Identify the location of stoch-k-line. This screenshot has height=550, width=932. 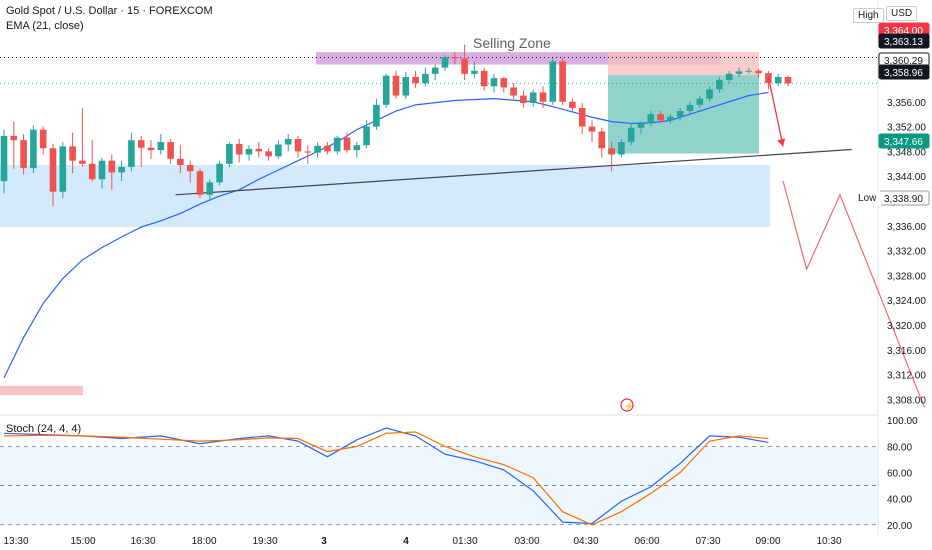
(386, 476).